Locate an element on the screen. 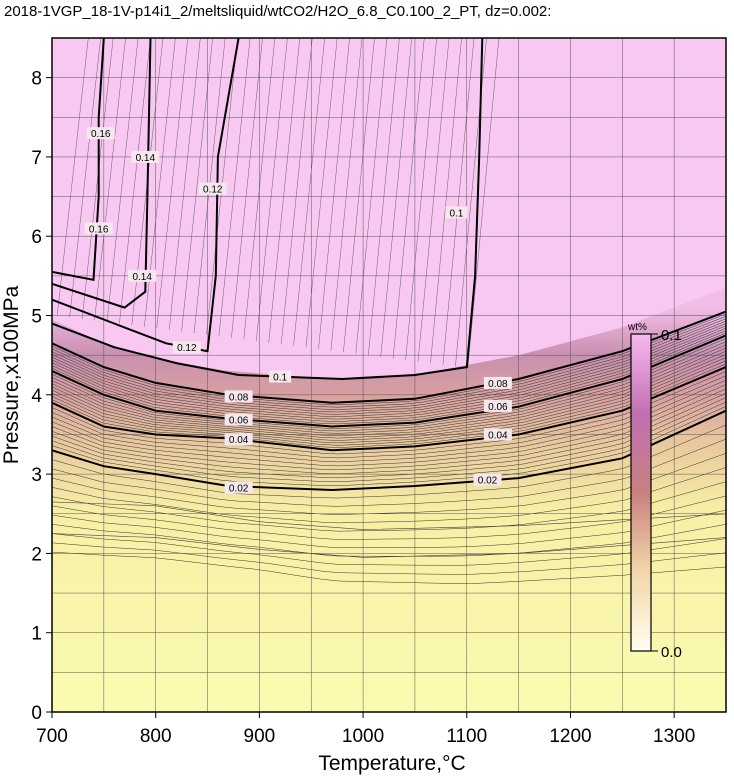 The height and width of the screenshot is (776, 734). contour-label: 0.12 is located at coordinates (213, 190).